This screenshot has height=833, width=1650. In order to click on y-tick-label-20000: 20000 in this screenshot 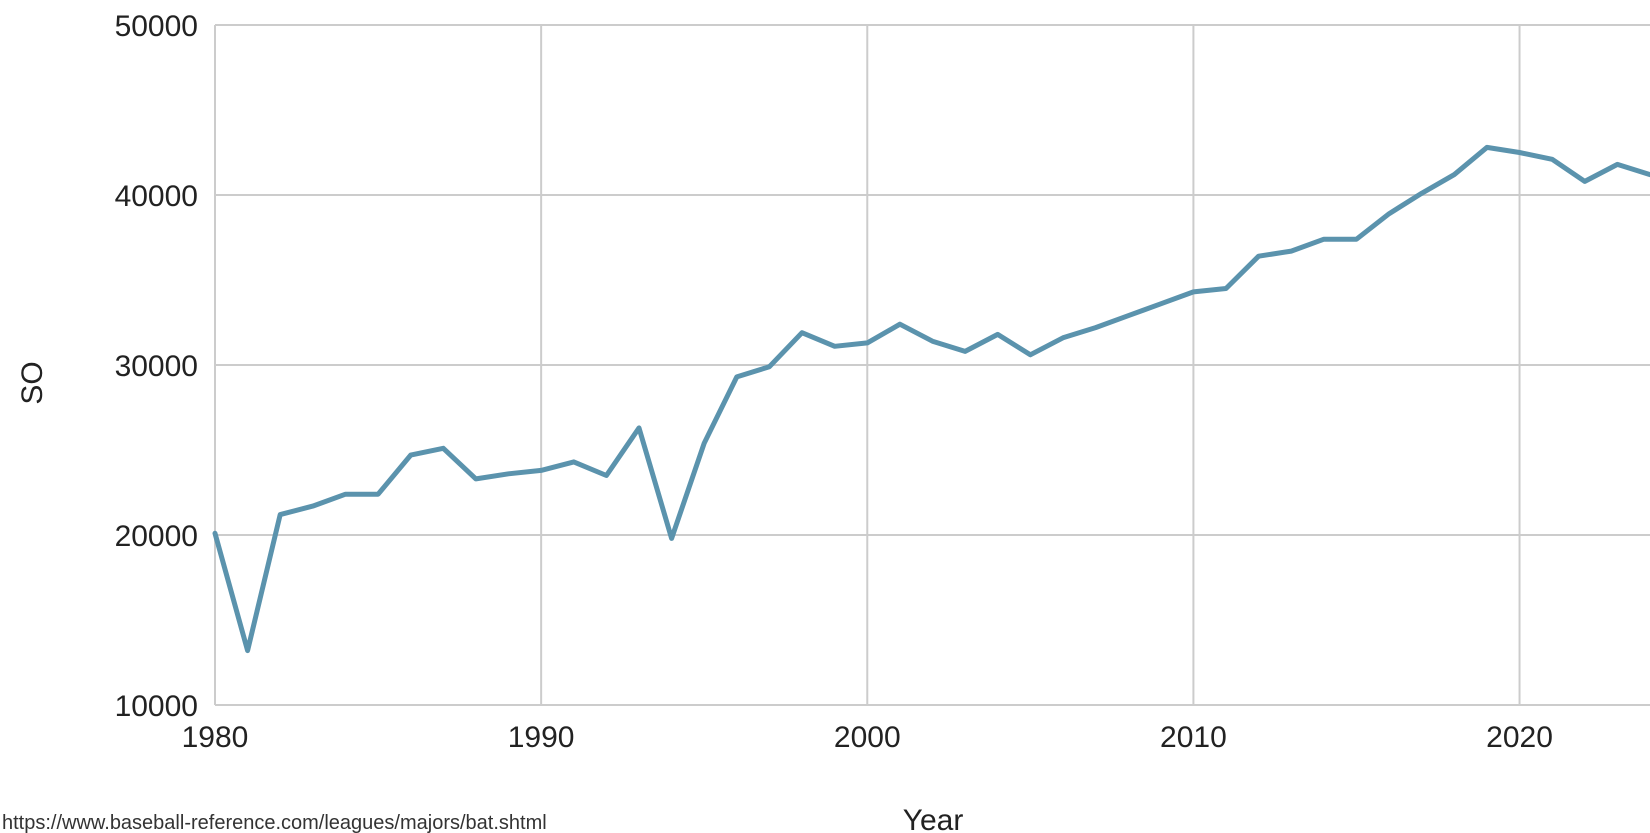, I will do `click(156, 536)`.